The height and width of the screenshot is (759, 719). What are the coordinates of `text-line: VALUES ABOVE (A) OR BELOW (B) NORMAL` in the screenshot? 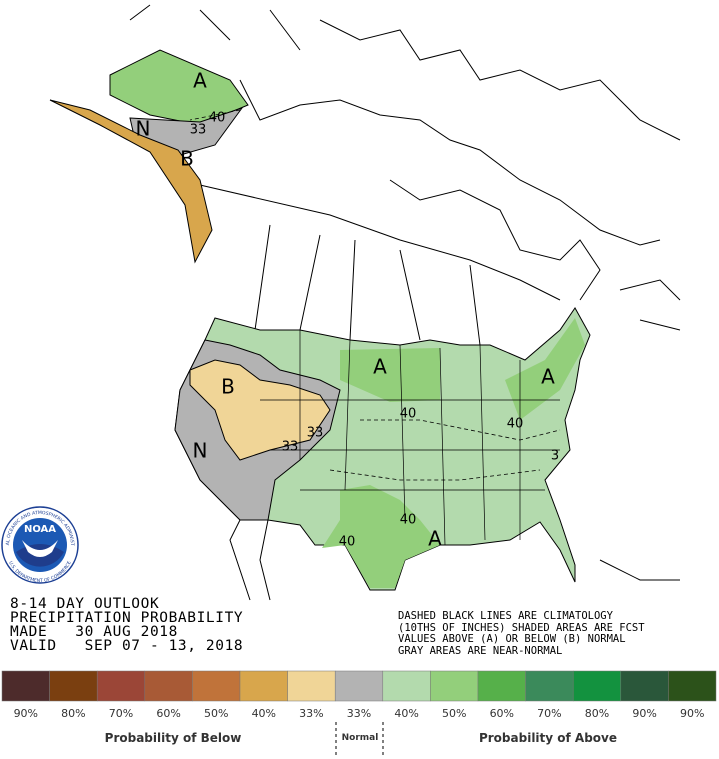 It's located at (512, 639).